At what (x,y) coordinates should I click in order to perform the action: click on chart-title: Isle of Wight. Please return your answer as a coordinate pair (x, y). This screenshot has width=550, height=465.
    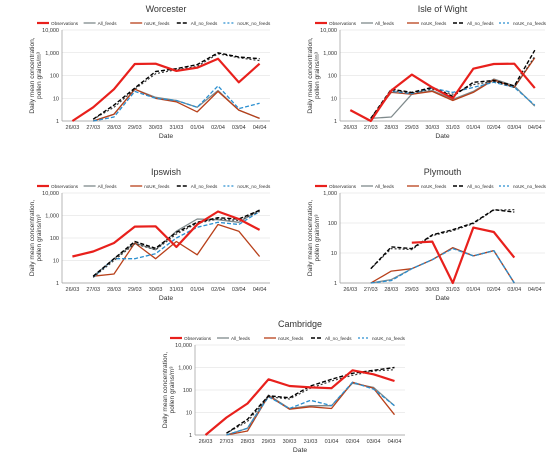
    Looking at the image, I should click on (443, 9).